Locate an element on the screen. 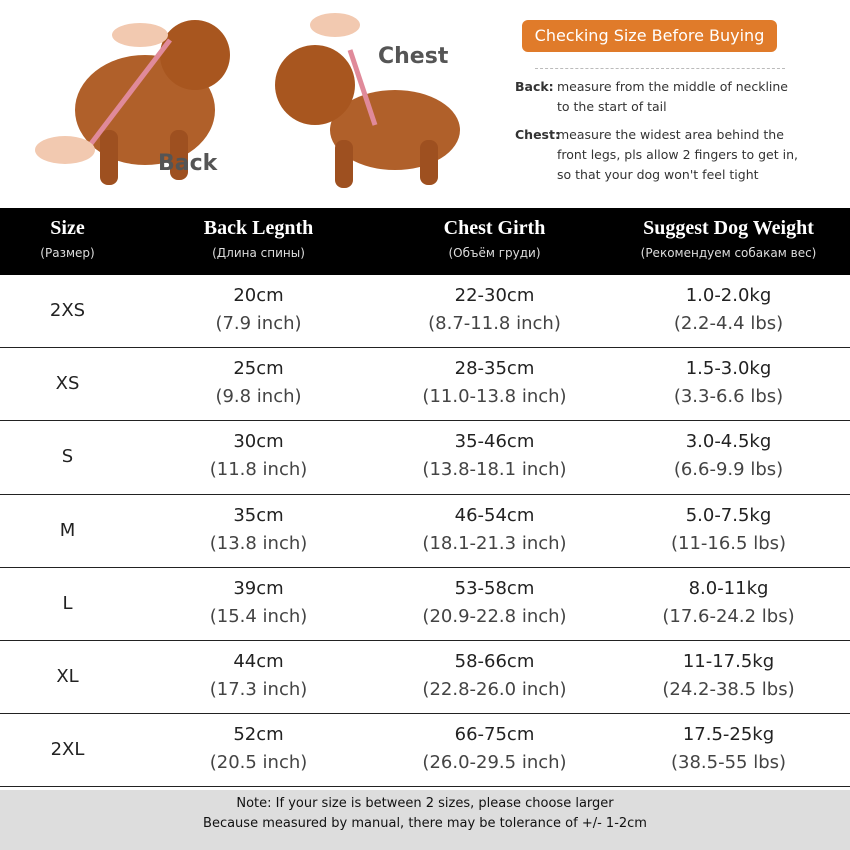 This screenshot has width=850, height=850. table-cell: XL is located at coordinates (67, 677).